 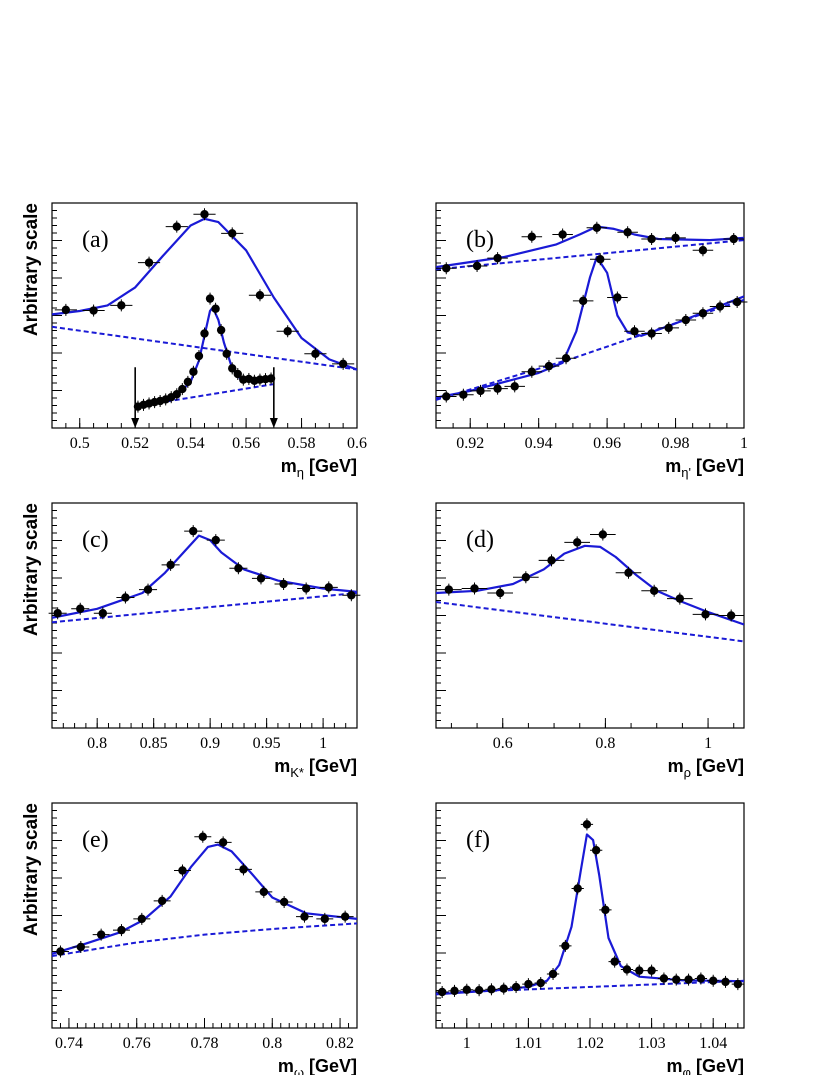 I want to click on x-tick-label: 0.95, so click(x=267, y=743).